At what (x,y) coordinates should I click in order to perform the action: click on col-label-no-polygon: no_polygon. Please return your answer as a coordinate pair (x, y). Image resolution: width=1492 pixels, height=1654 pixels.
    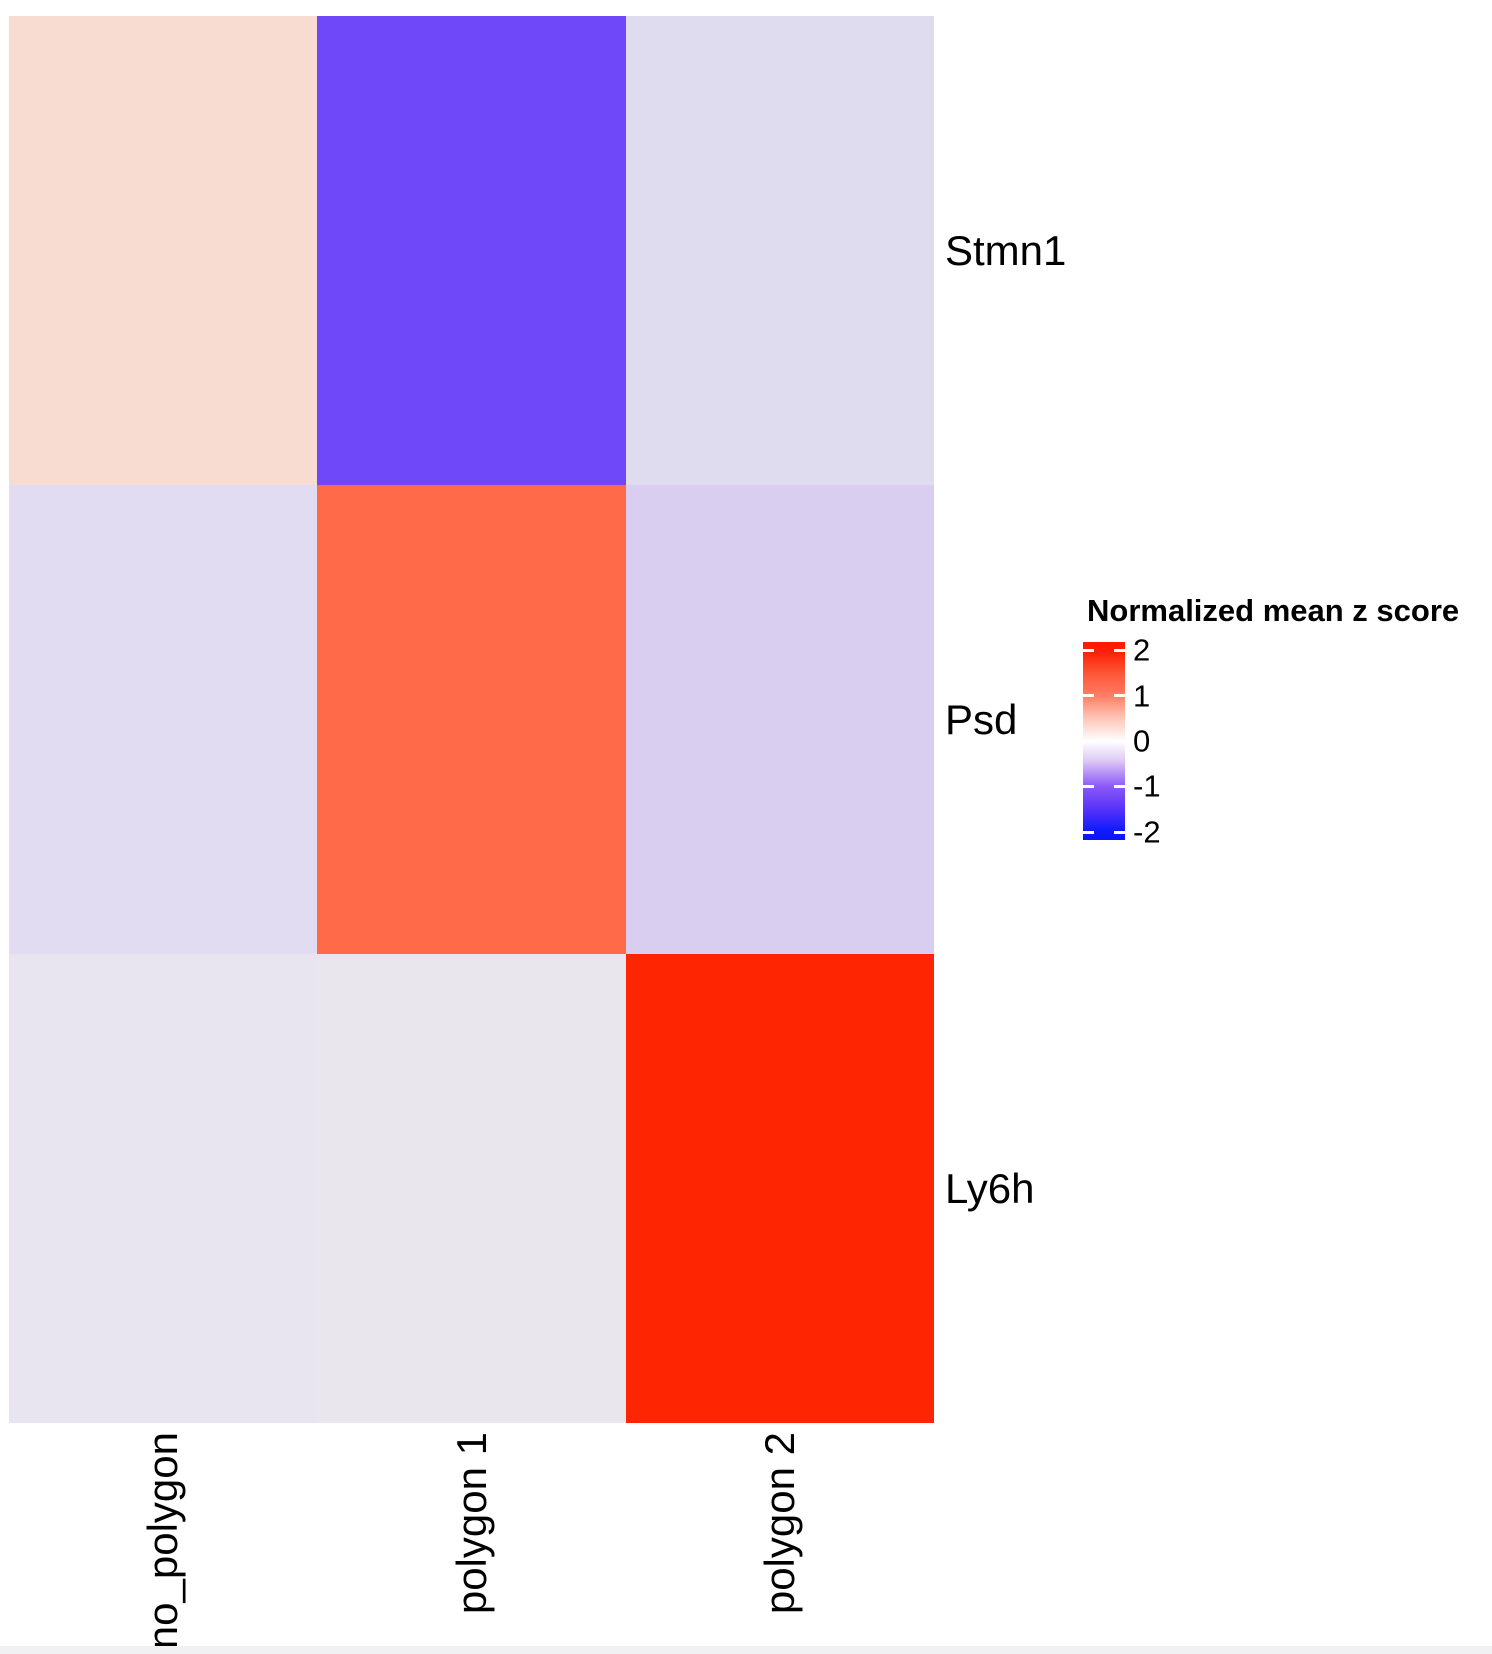
    Looking at the image, I should click on (162, 1541).